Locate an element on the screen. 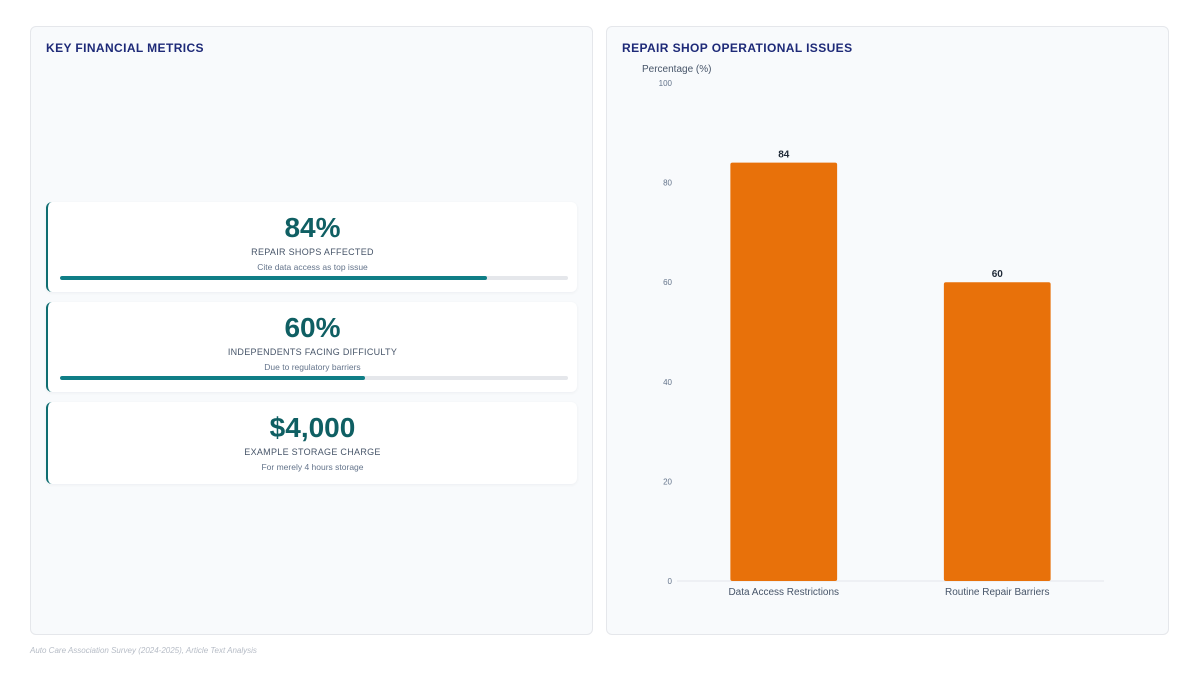  y-axis-ticks: 0 20 40 60 80 100 is located at coordinates (666, 332).